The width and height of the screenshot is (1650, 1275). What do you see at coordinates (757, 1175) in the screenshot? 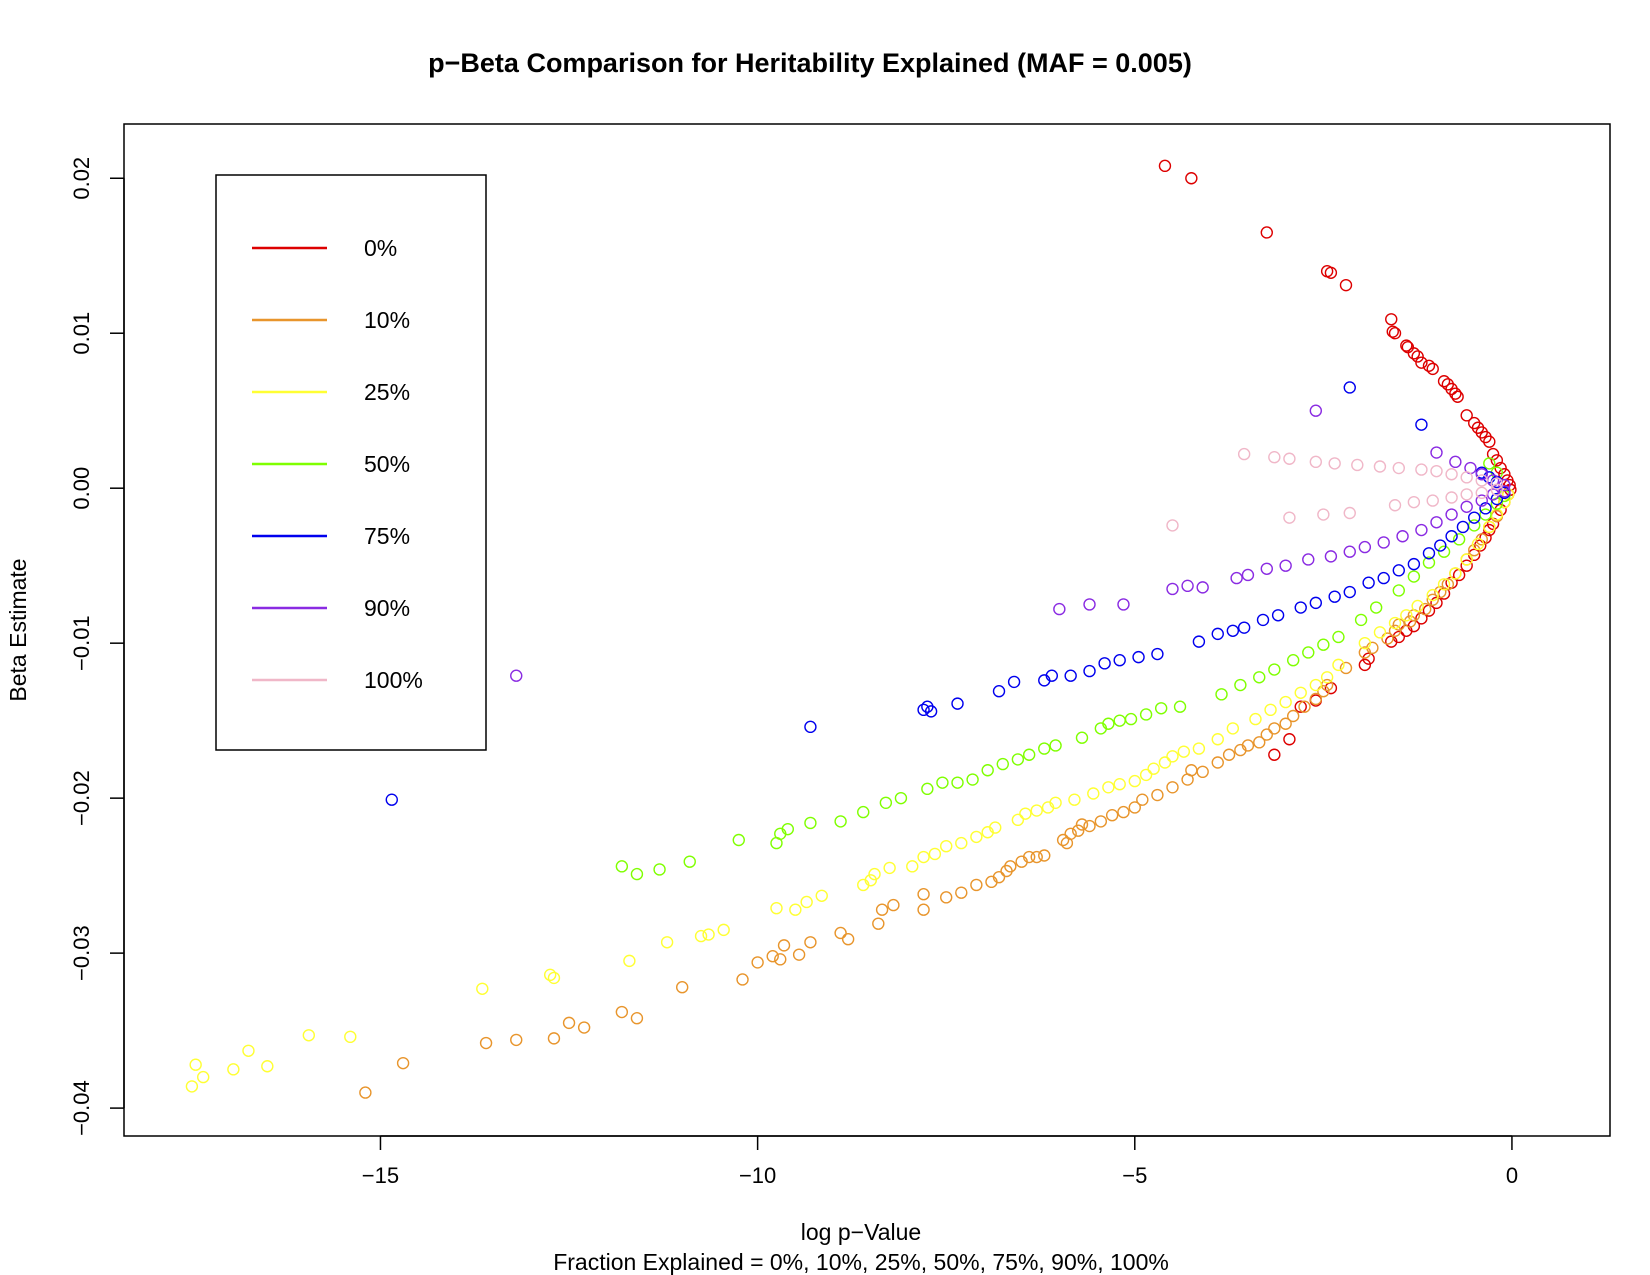
I see `x-tick-label: −10` at bounding box center [757, 1175].